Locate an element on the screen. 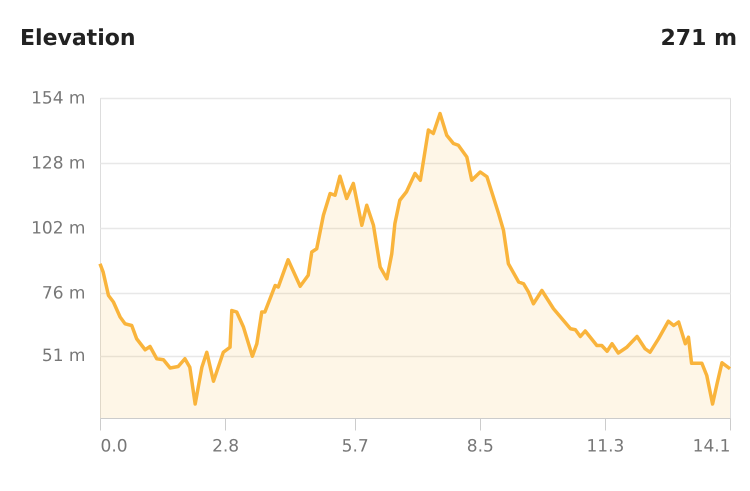 The height and width of the screenshot is (491, 750). y-tick-label: 51 m is located at coordinates (64, 356).